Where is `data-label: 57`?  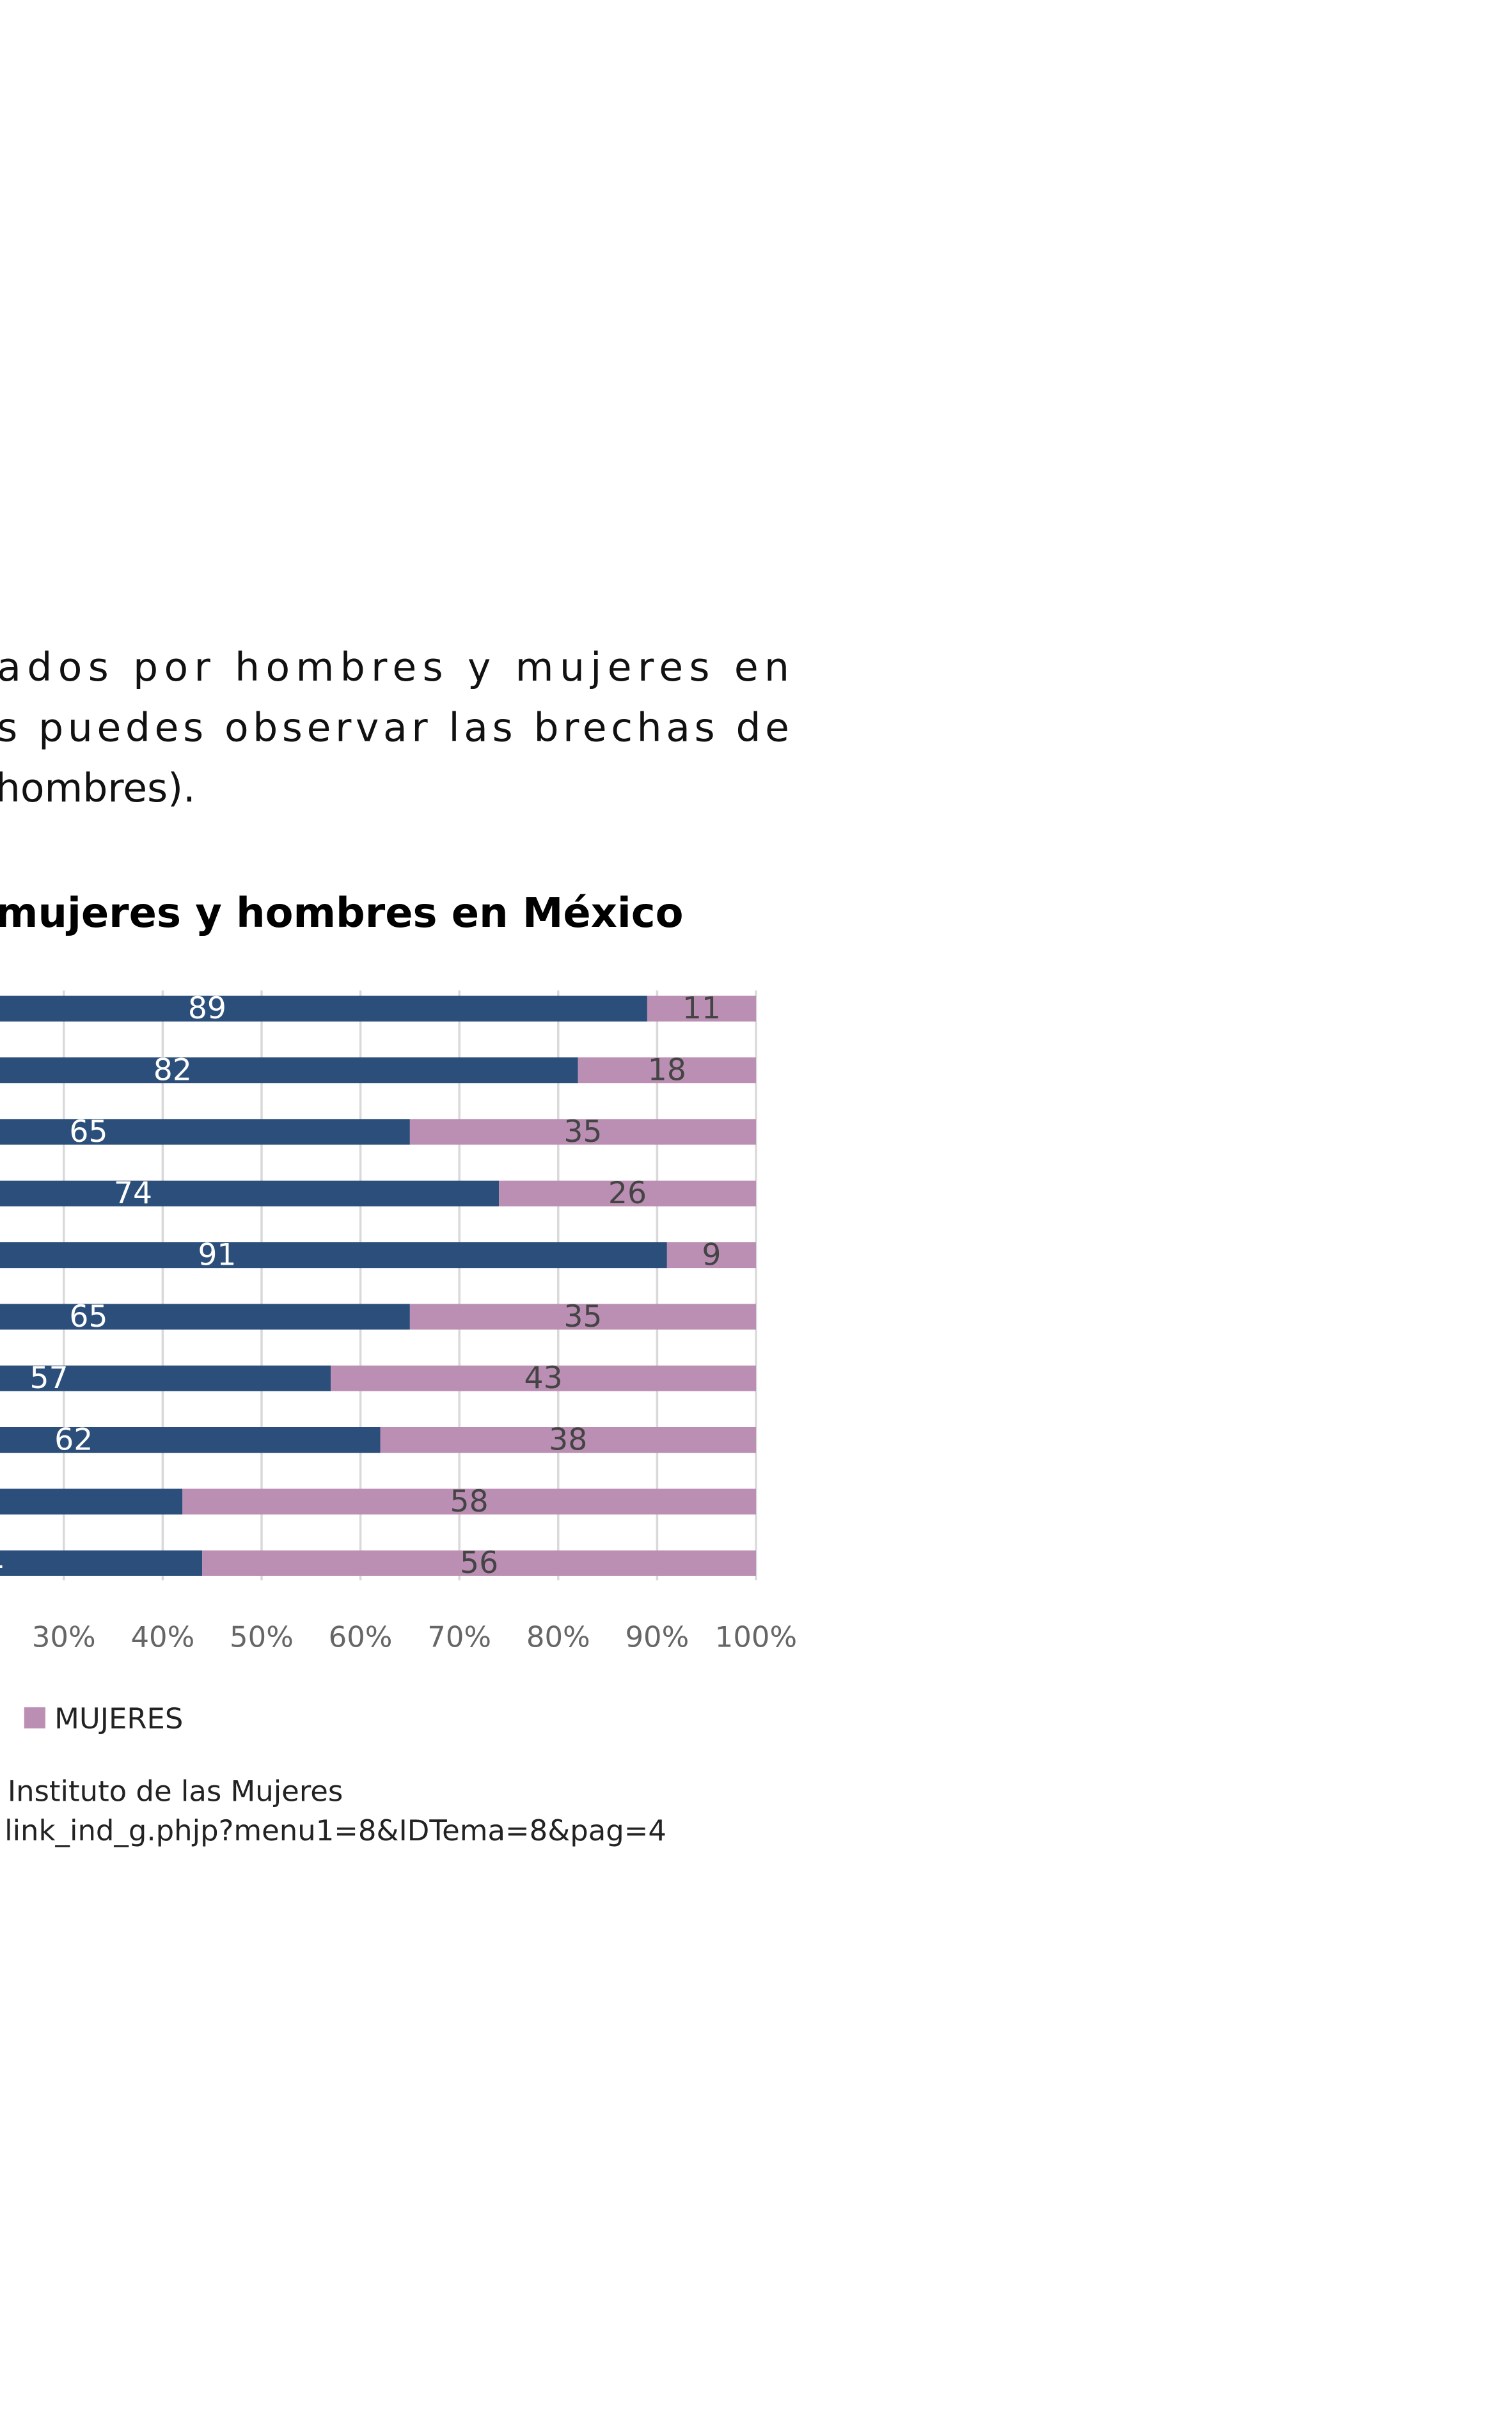
data-label: 57 is located at coordinates (49, 1378).